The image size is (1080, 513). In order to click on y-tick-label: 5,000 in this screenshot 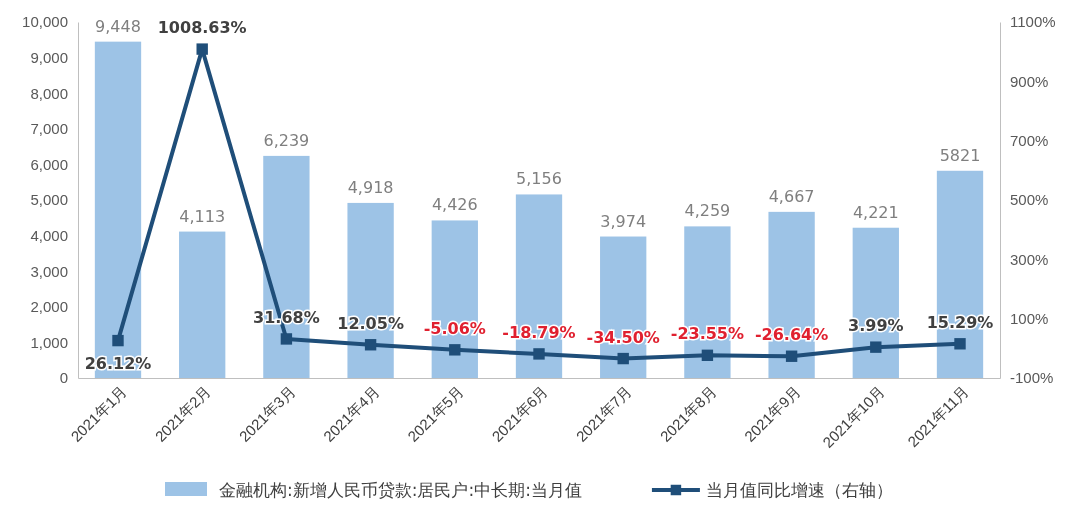, I will do `click(49, 200)`.